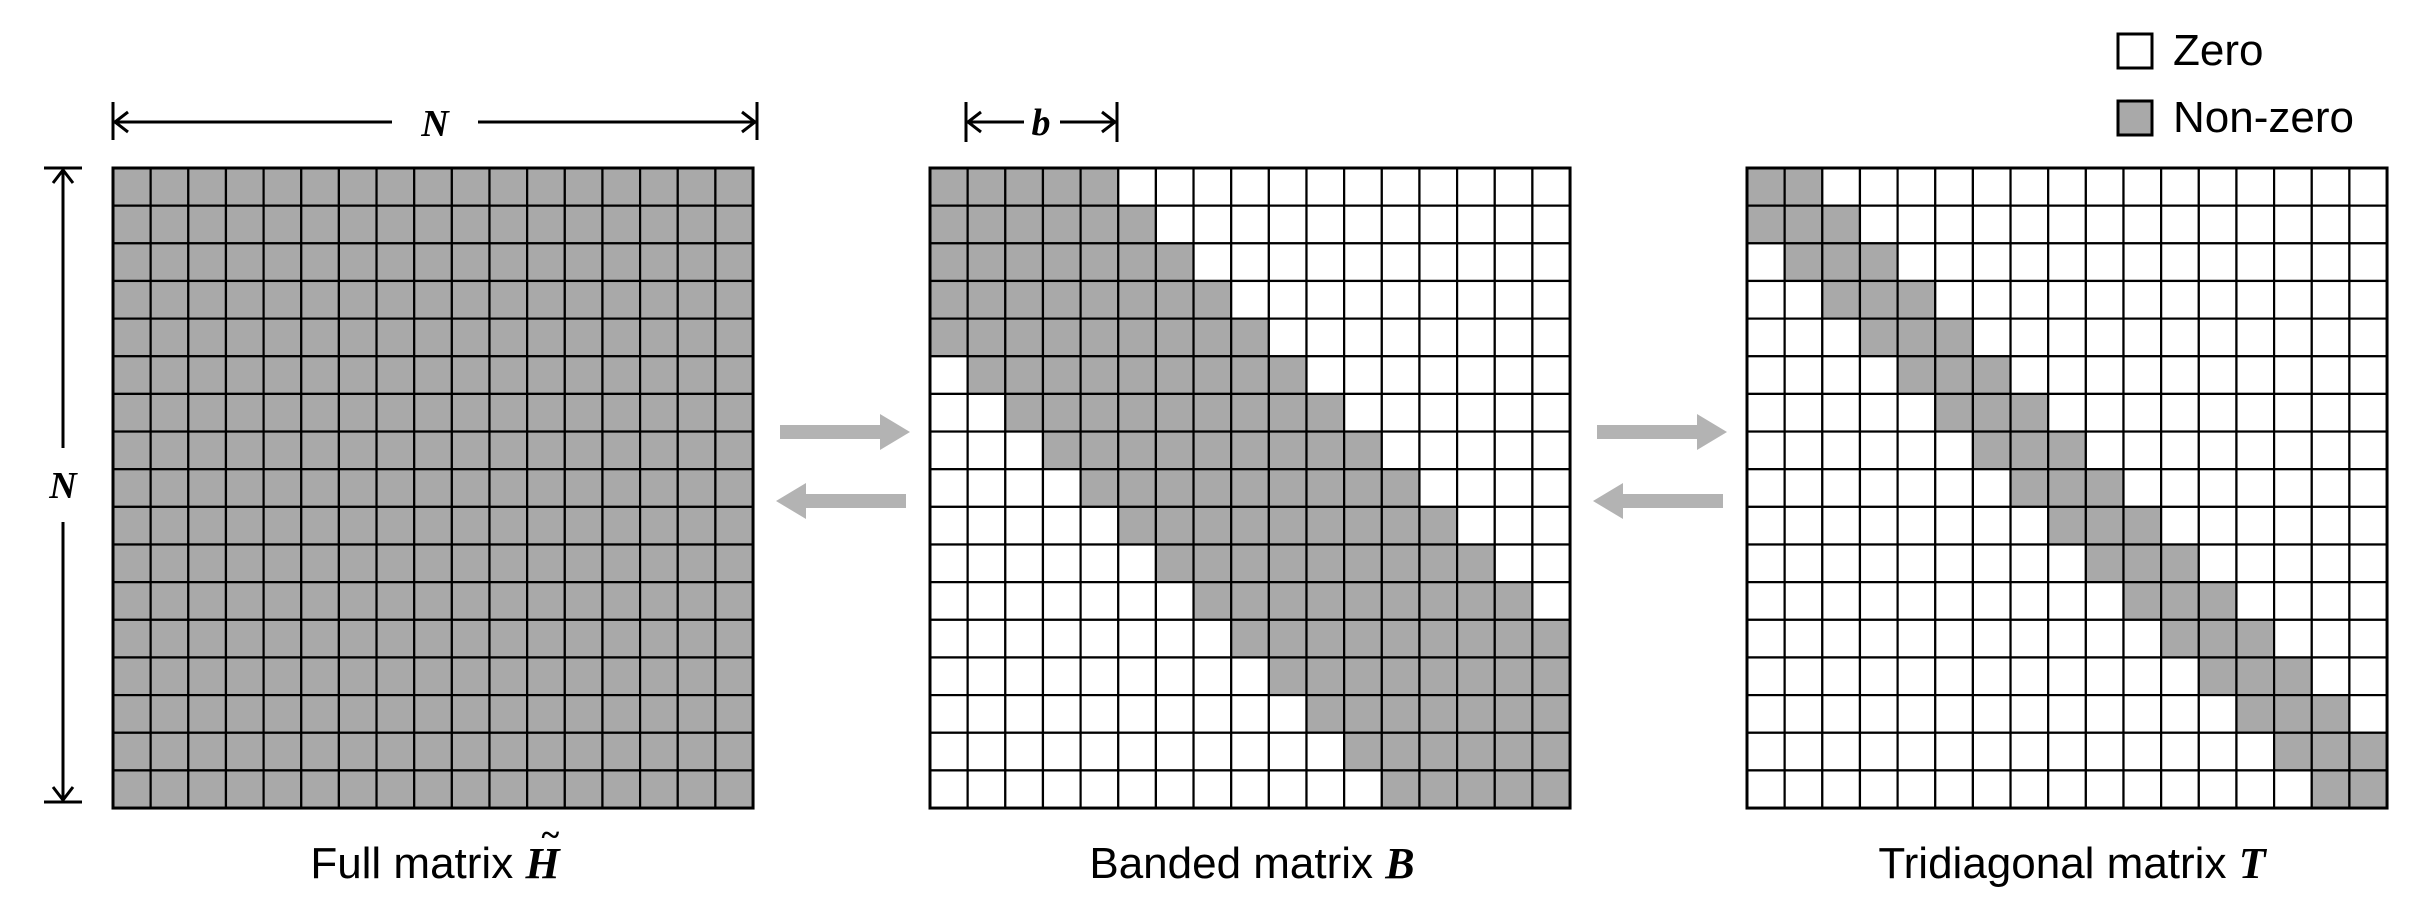  I want to click on tridiagonal-matrix-caption: Tridiagonal matrix T, so click(2072, 863).